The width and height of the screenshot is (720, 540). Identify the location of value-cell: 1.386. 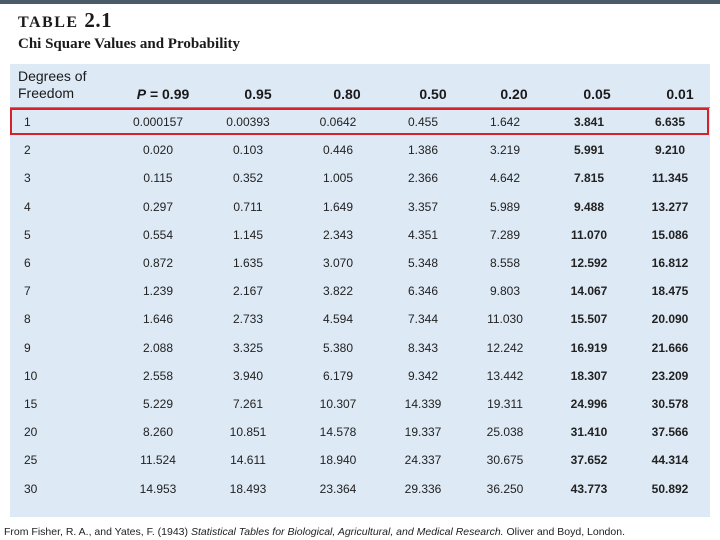
(423, 150).